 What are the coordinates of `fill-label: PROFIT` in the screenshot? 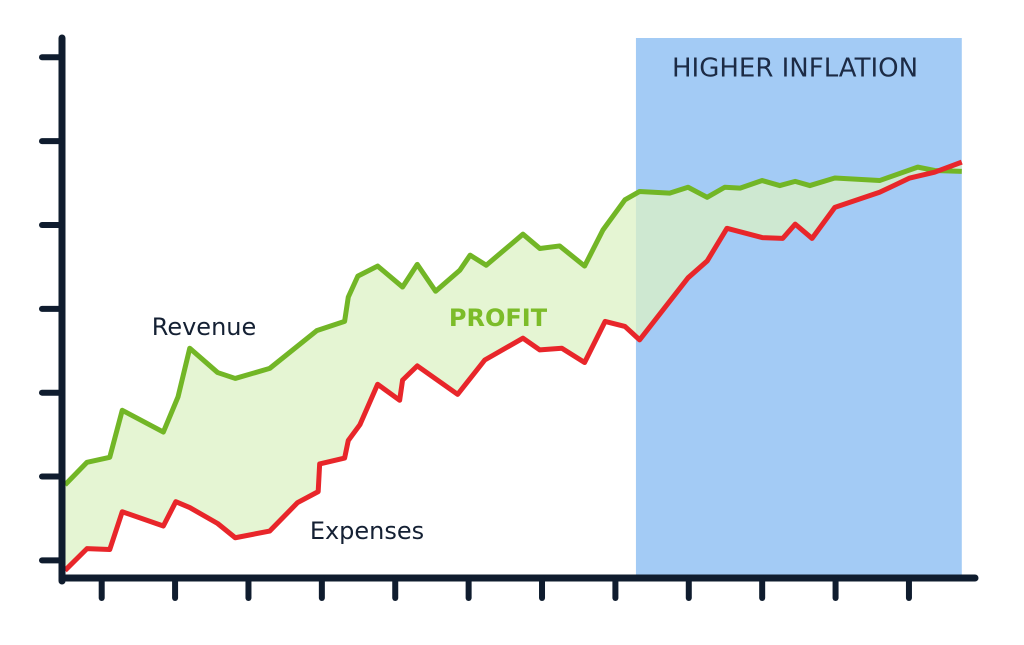 It's located at (498, 318).